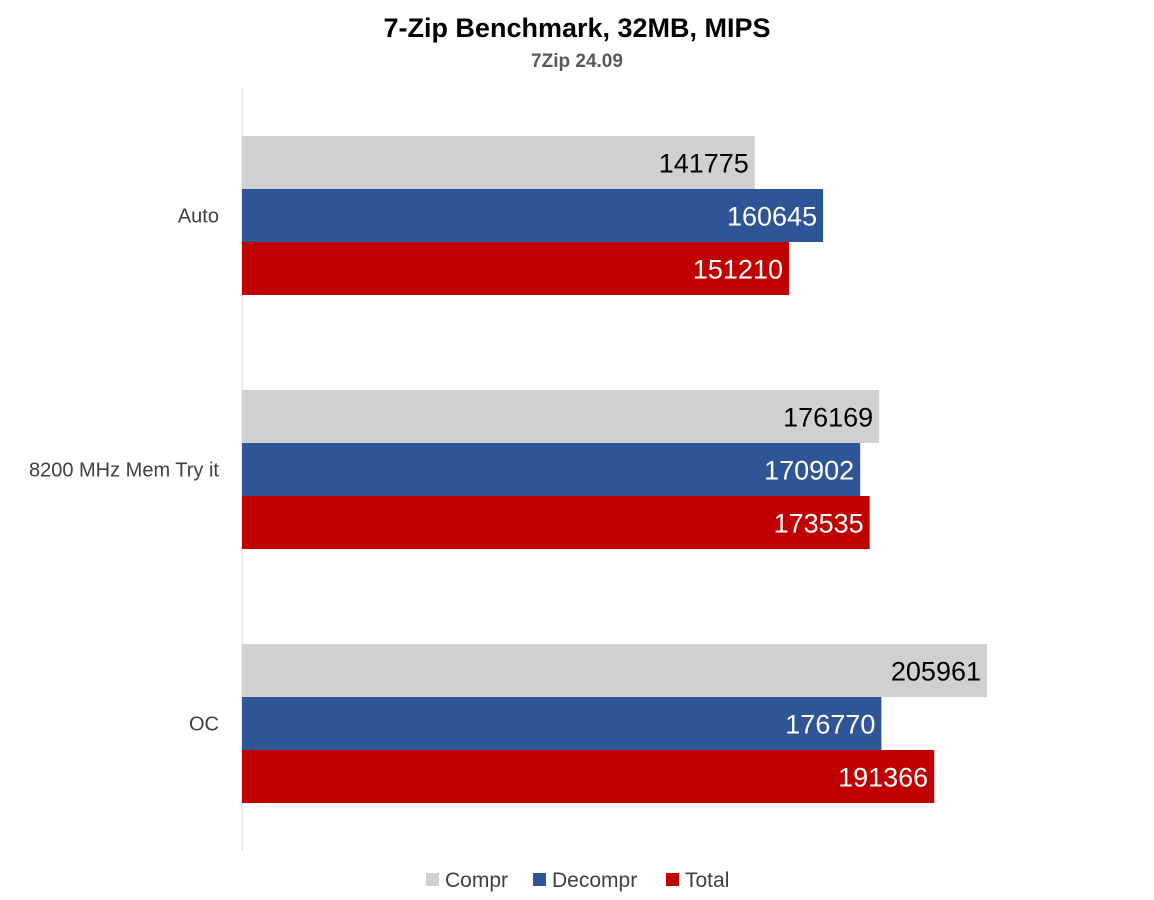 The image size is (1154, 900). Describe the element at coordinates (738, 270) in the screenshot. I see `data-label-total-0: 151210` at that location.